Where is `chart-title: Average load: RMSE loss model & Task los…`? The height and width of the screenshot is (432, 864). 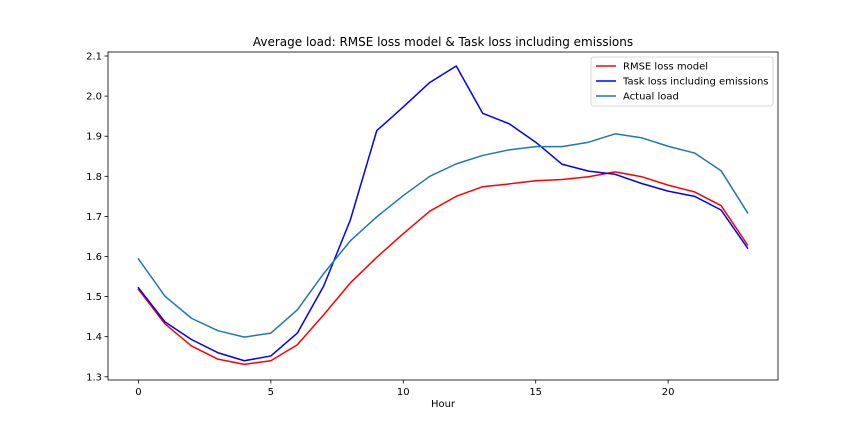
chart-title: Average load: RMSE loss model & Task los… is located at coordinates (443, 42).